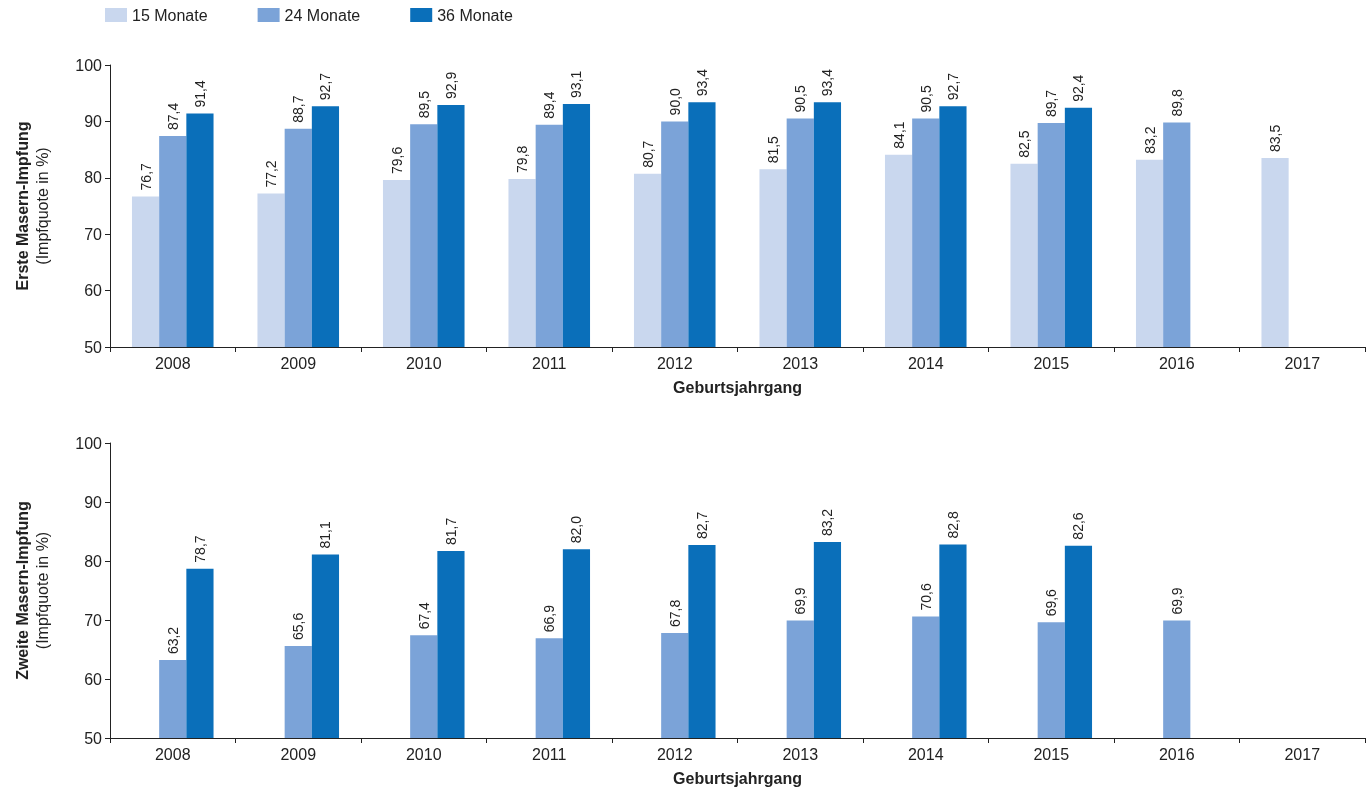 The height and width of the screenshot is (796, 1368). I want to click on data-label: 84,1, so click(898, 135).